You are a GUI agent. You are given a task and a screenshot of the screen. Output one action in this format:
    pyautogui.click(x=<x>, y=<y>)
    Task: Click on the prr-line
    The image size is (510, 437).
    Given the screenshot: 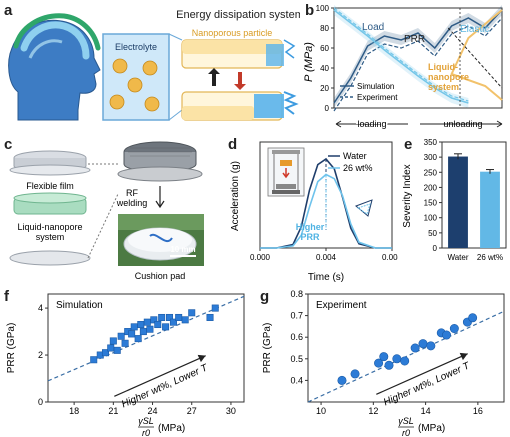 What is the action you would take?
    pyautogui.click(x=475, y=58)
    